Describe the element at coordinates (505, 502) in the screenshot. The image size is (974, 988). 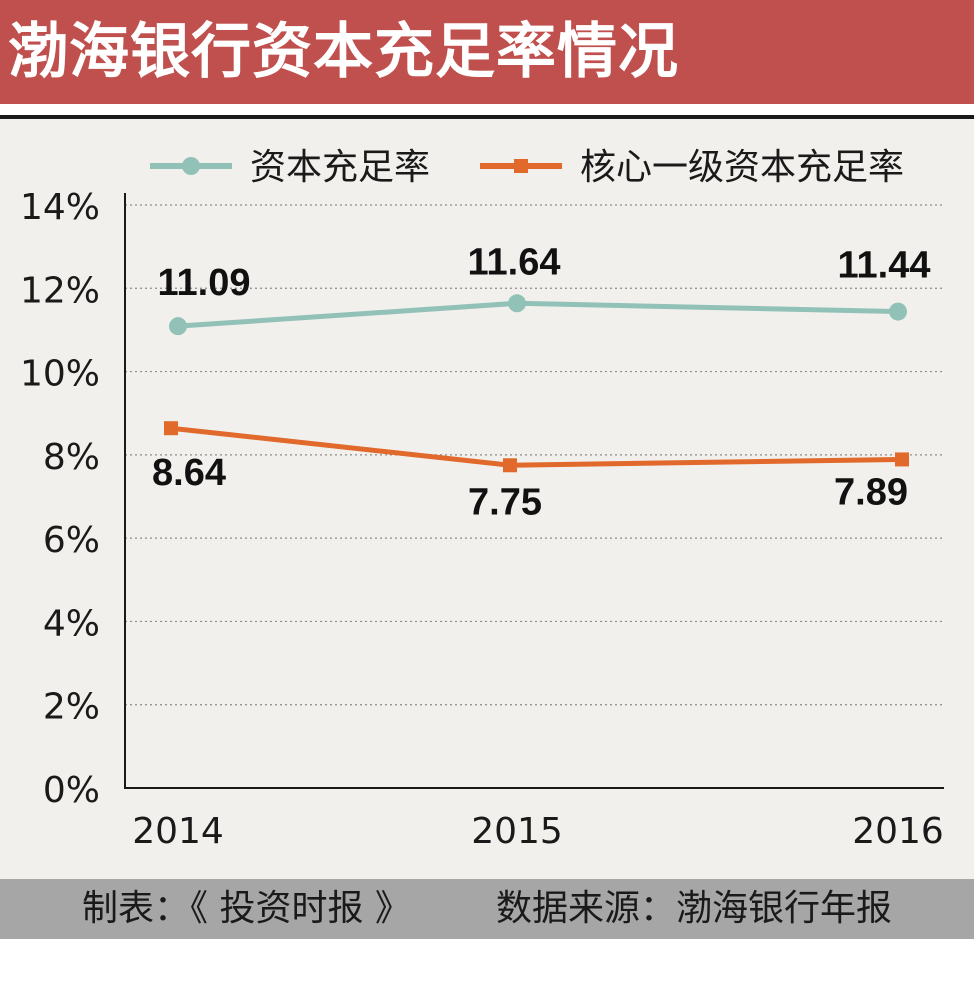
I see `data-label: 7.75` at that location.